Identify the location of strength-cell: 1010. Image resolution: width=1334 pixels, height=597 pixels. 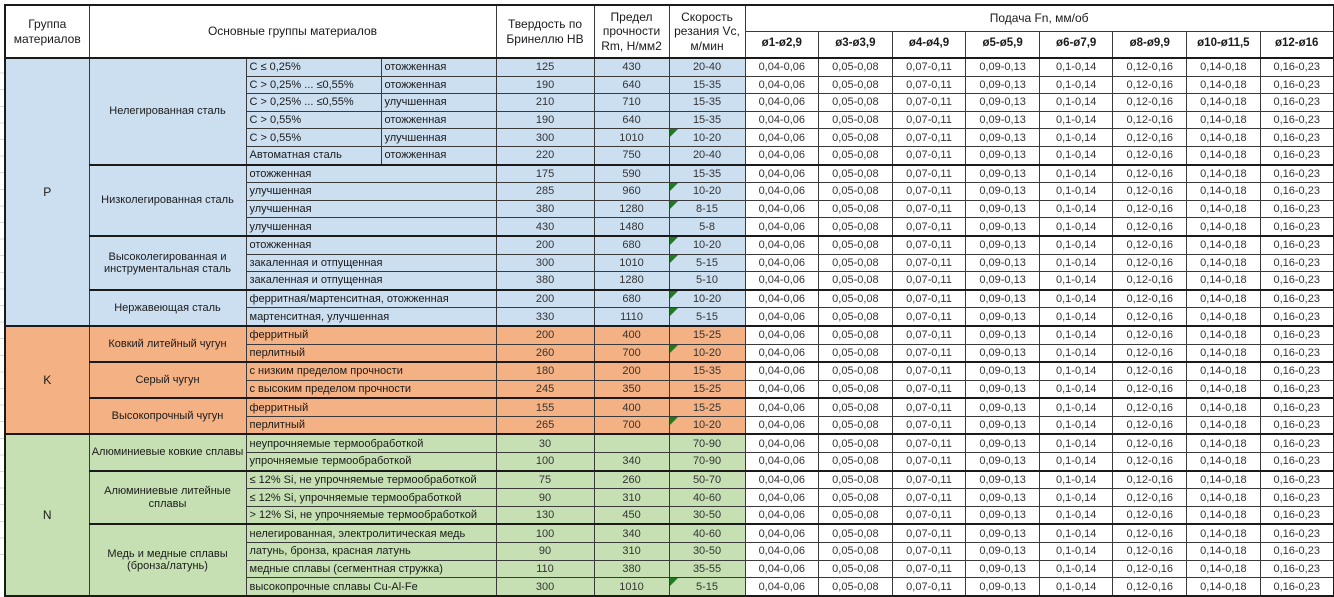
(631, 137).